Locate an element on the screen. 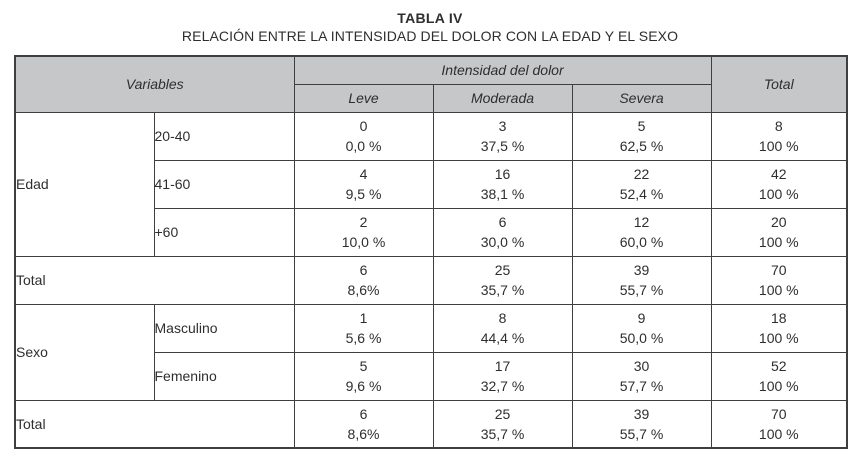 The image size is (860, 459). col-header-leve: Leve is located at coordinates (363, 98).